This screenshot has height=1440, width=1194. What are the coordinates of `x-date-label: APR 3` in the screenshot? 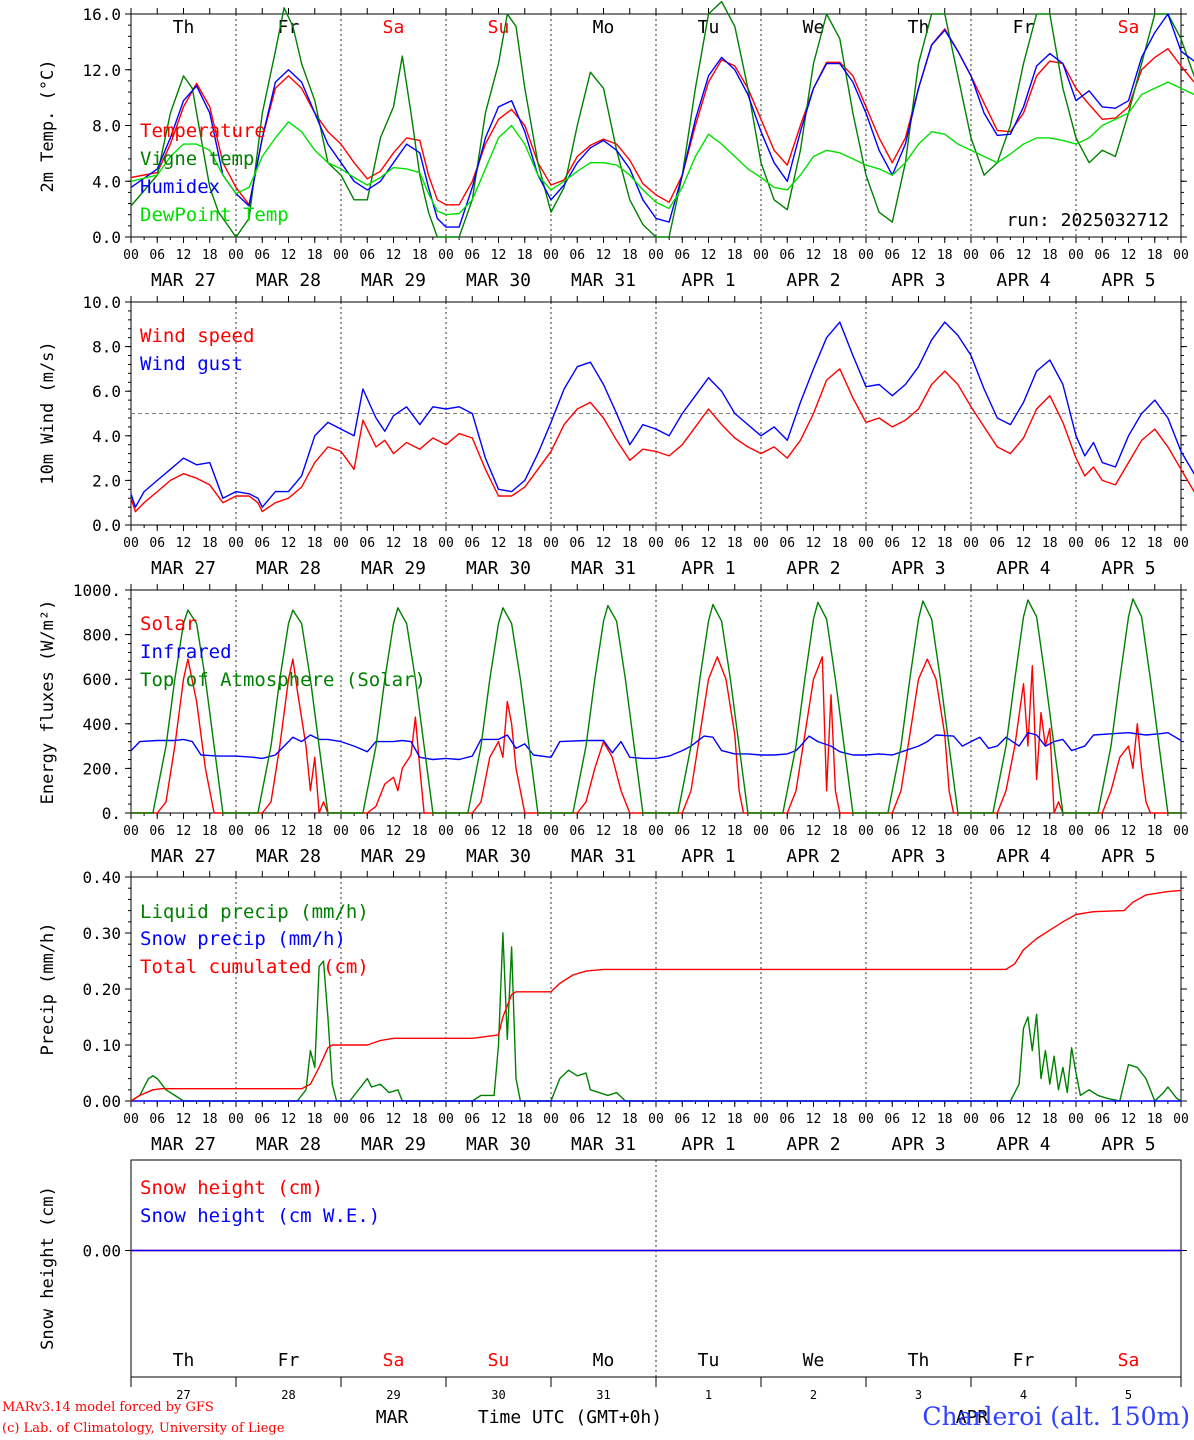 It's located at (918, 280).